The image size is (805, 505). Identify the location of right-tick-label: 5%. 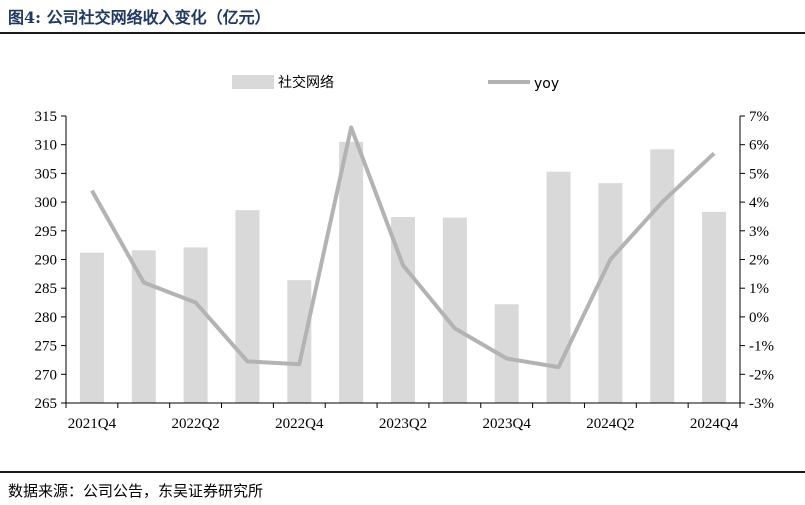
(759, 174).